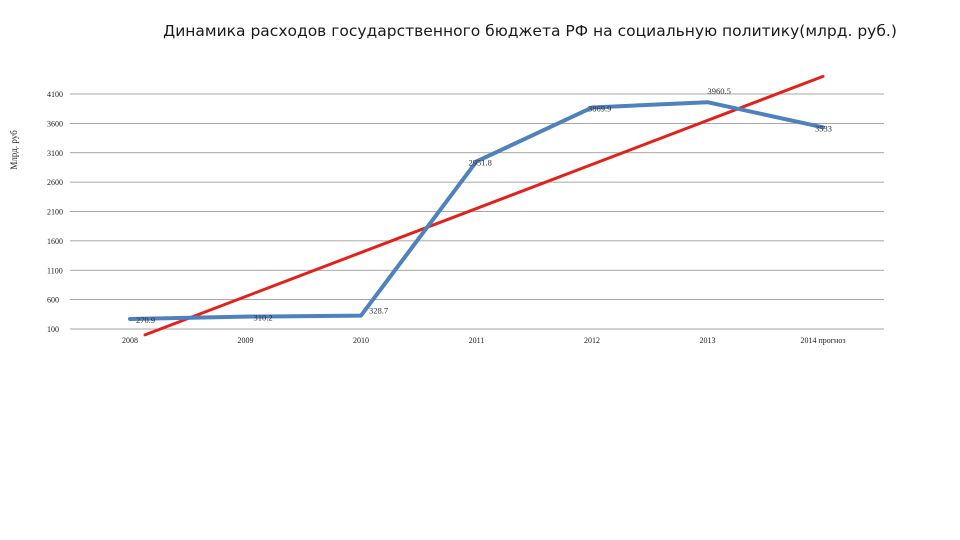 Image resolution: width=960 pixels, height=540 pixels. What do you see at coordinates (719, 91) in the screenshot?
I see `data-label: 3960.5` at bounding box center [719, 91].